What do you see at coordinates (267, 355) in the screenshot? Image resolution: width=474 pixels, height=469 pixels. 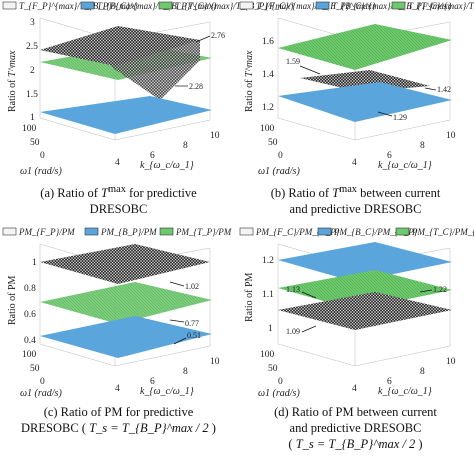 I see `xtick-d-0: 100` at bounding box center [267, 355].